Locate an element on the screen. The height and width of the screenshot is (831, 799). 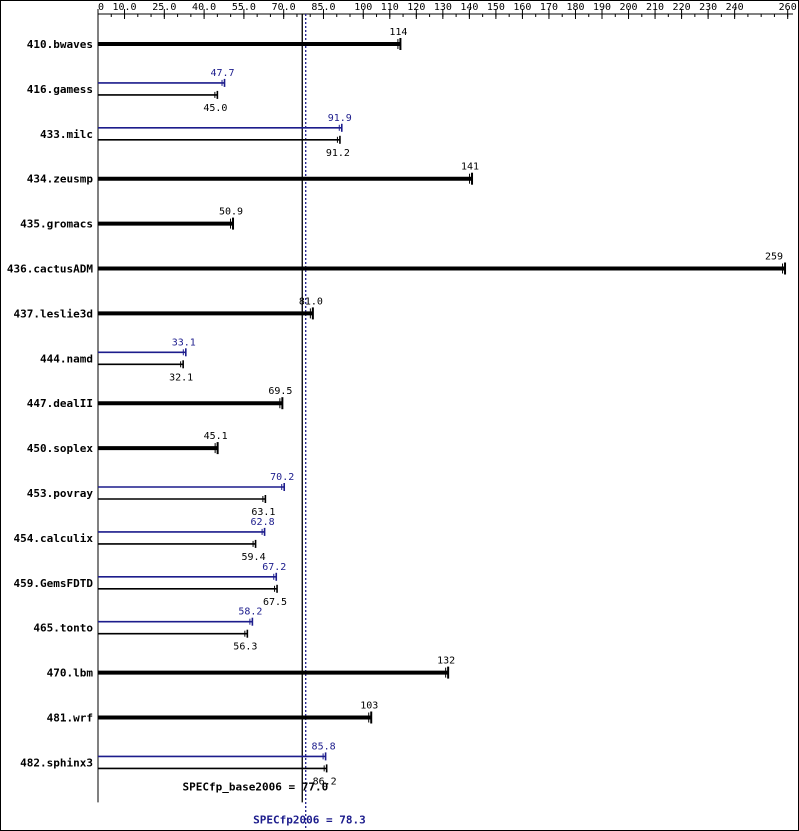
value-label-base: 81.0 is located at coordinates (311, 301).